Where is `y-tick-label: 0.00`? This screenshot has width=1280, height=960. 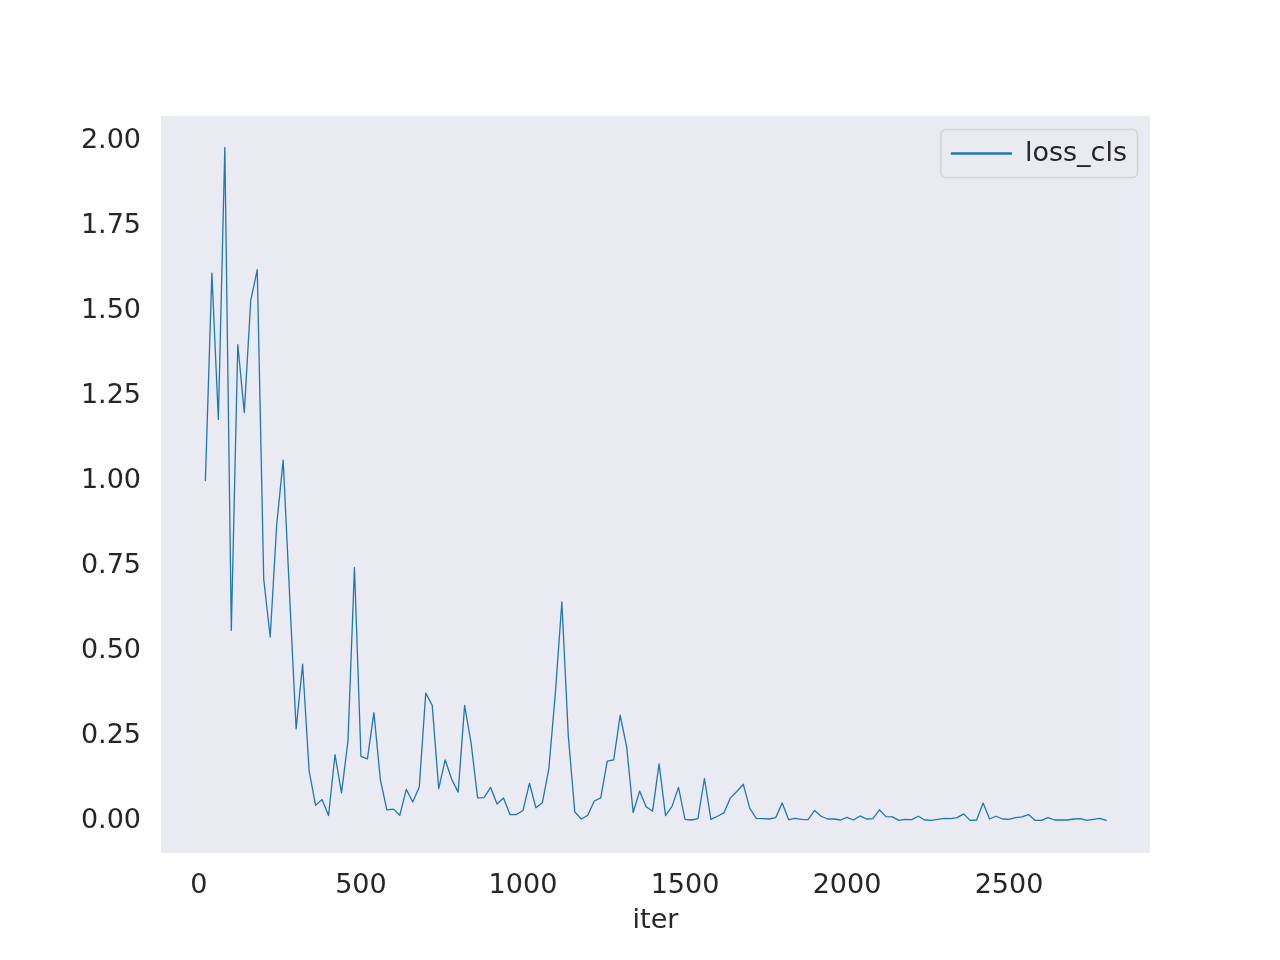
y-tick-label: 0.00 is located at coordinates (110, 818).